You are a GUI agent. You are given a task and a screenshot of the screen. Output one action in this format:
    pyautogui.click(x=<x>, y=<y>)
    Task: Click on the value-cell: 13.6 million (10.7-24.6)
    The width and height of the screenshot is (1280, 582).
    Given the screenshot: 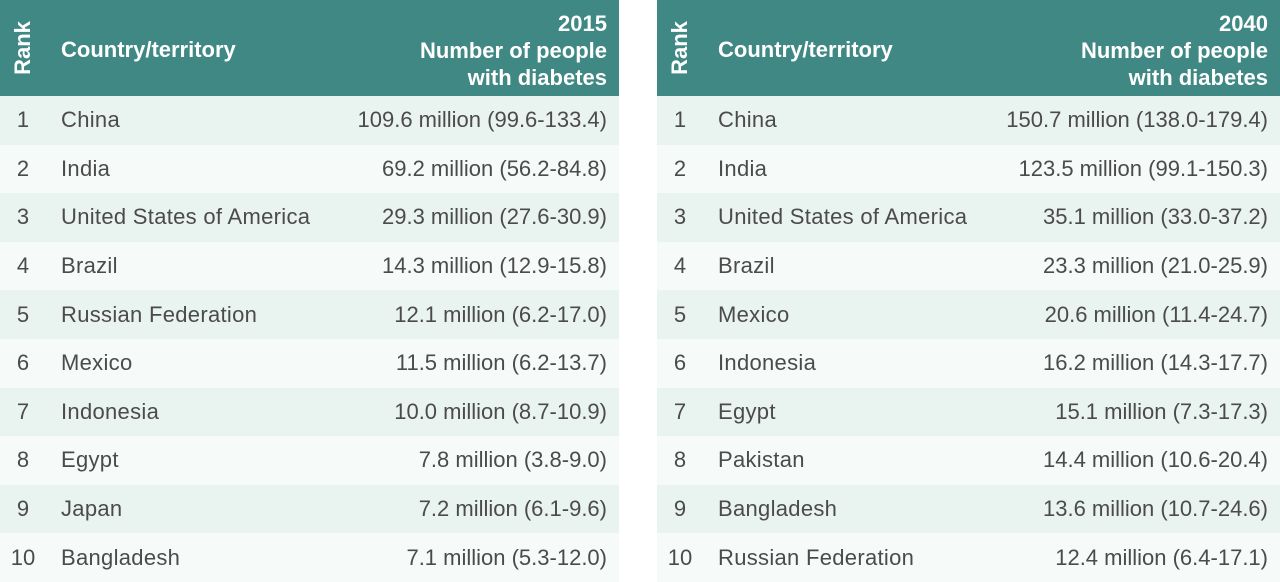 What is the action you would take?
    pyautogui.click(x=1155, y=509)
    